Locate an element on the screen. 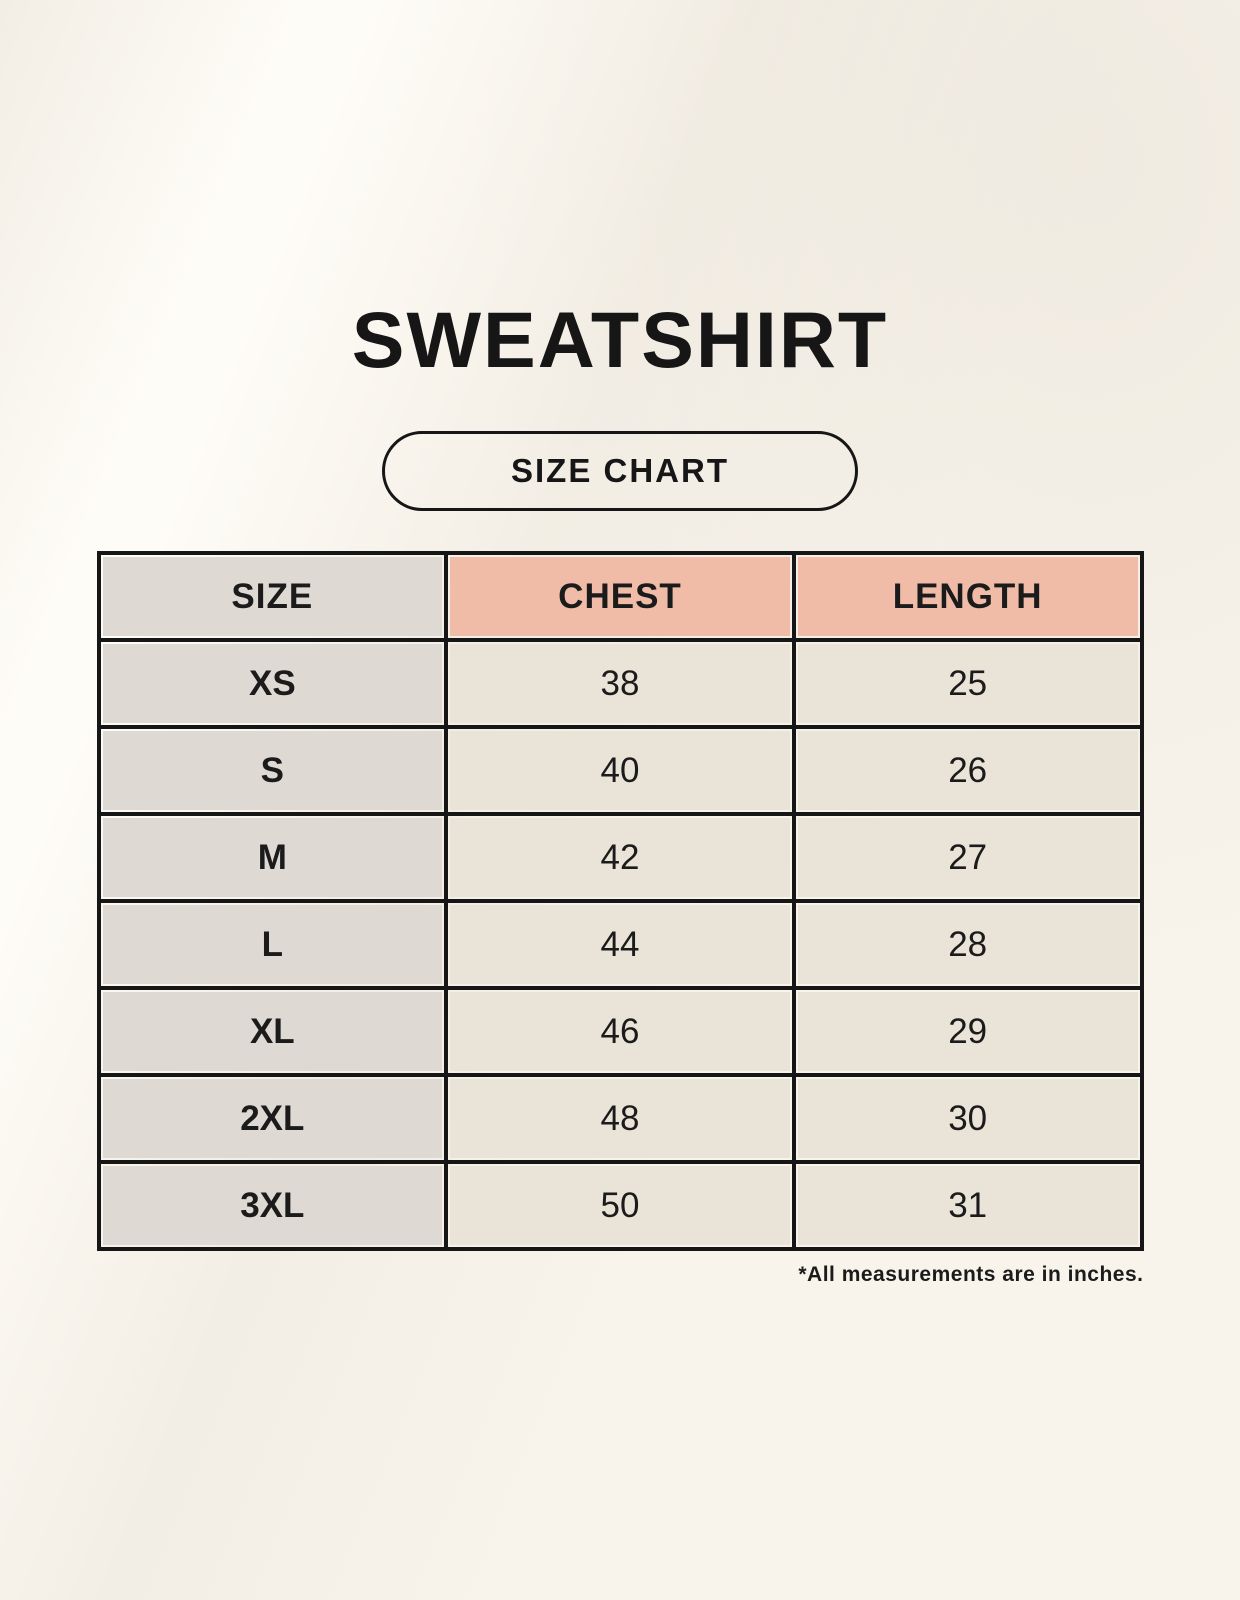 This screenshot has width=1240, height=1600. length-cell: 30 is located at coordinates (967, 1118).